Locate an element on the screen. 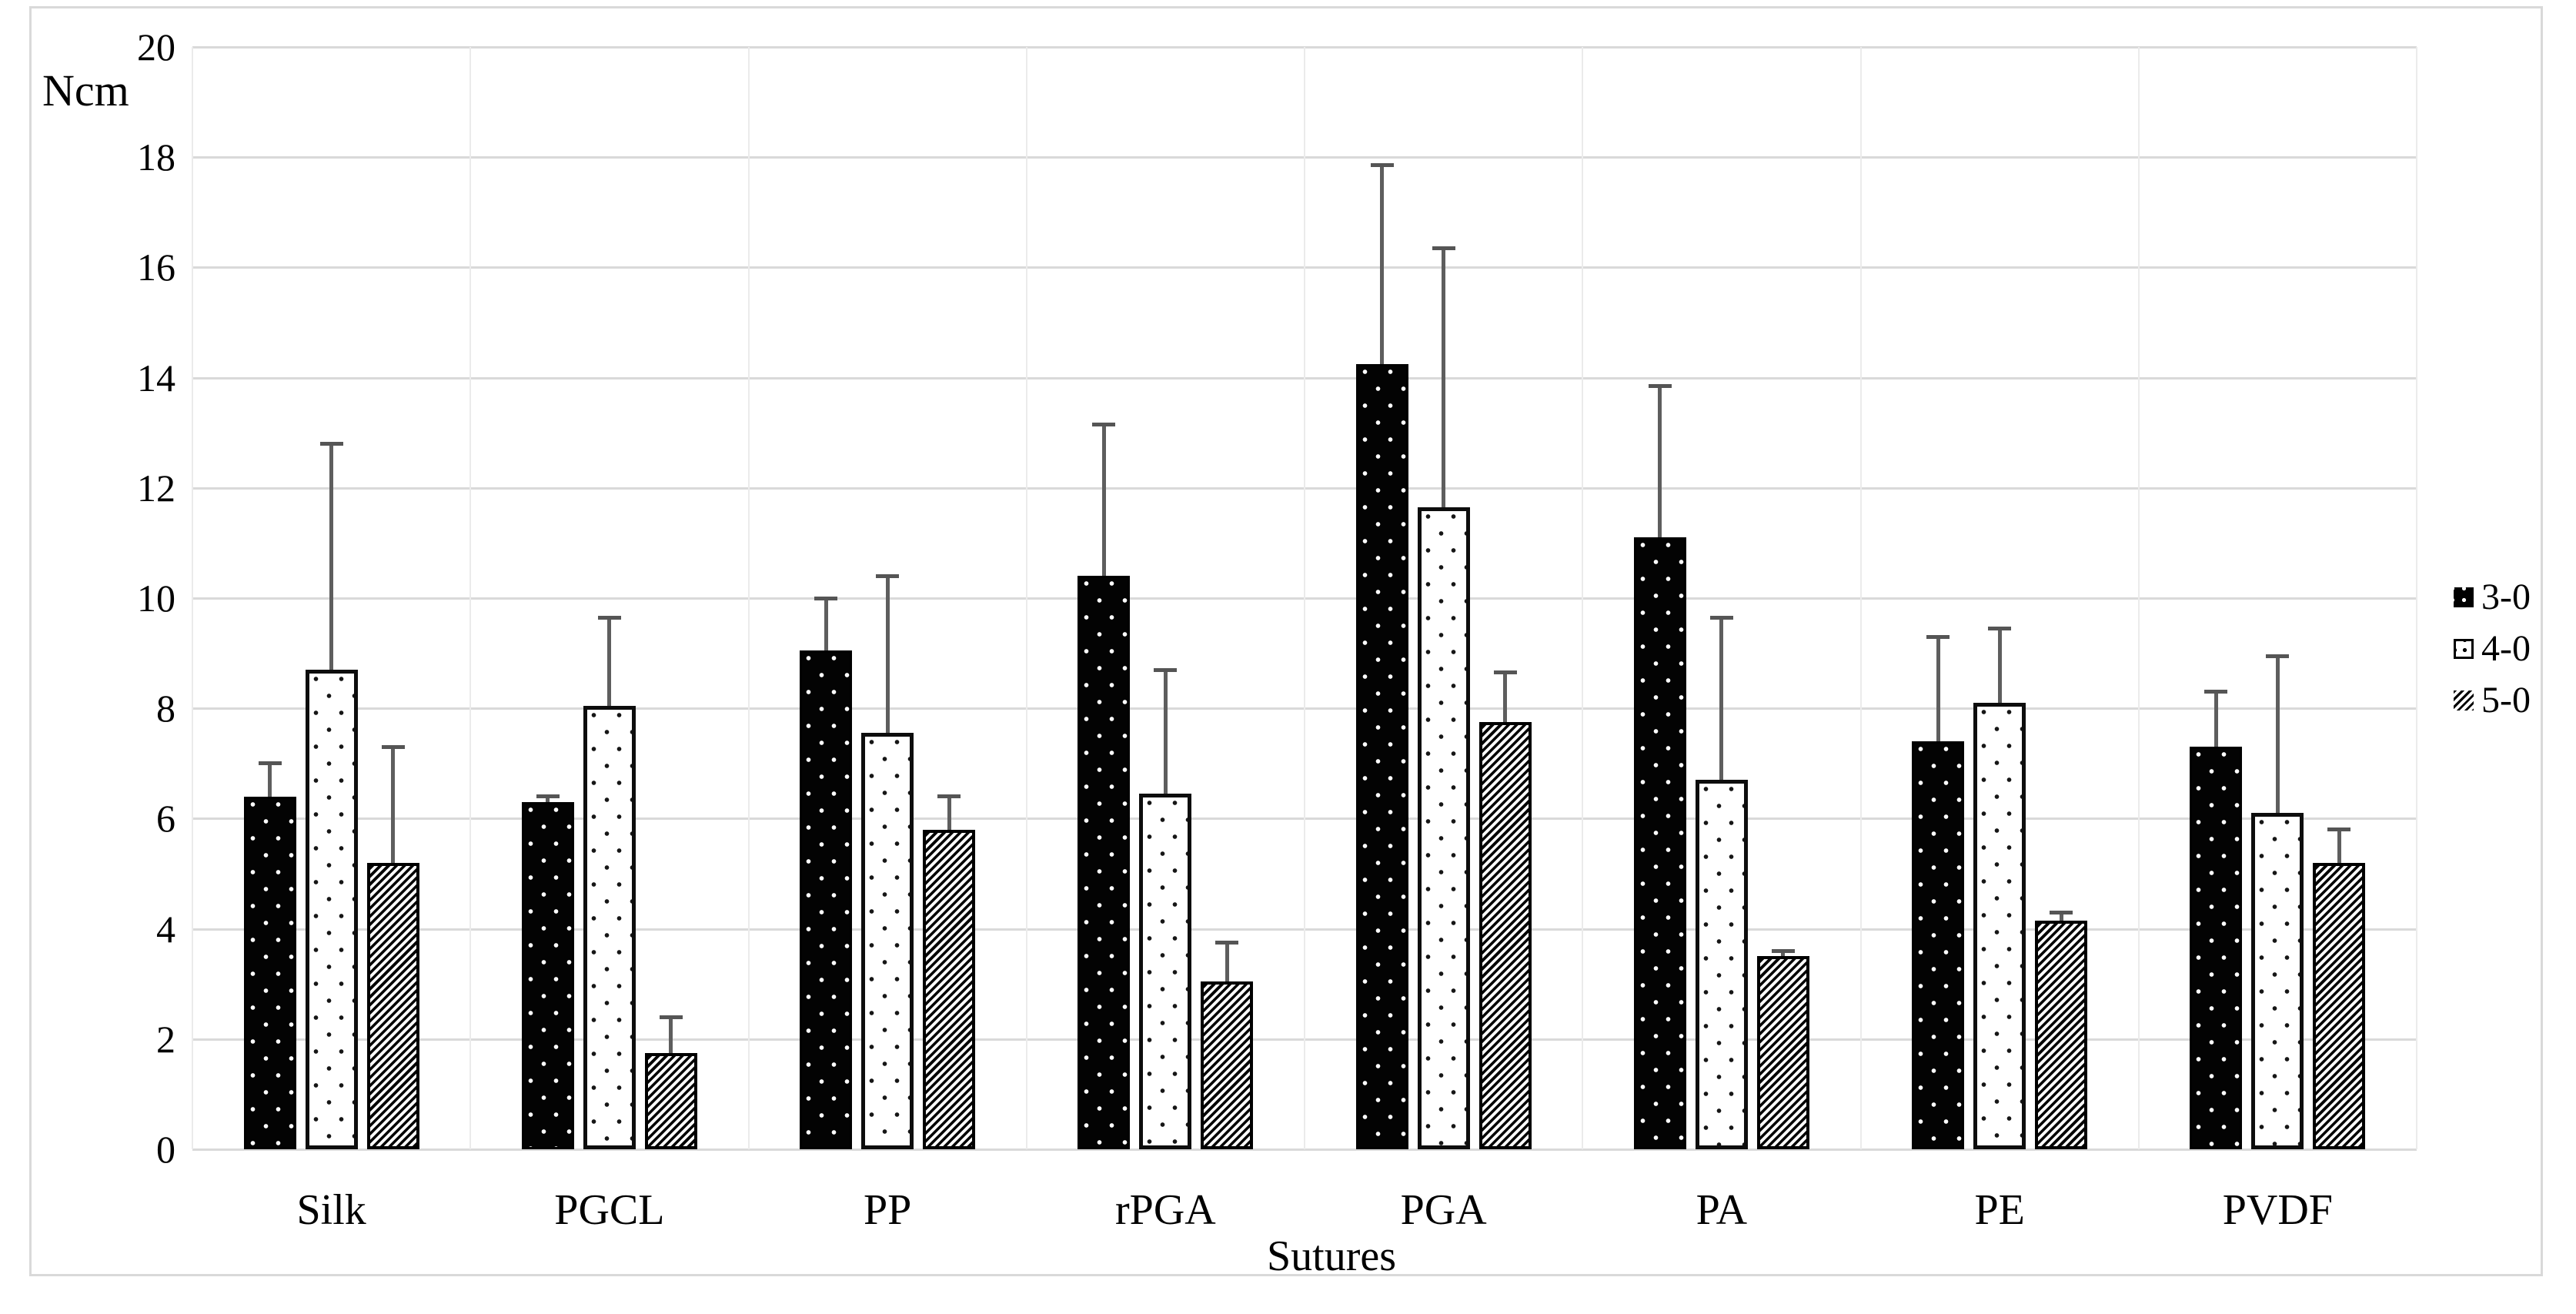 This screenshot has width=2576, height=1314. legend-swatch-white-with-black-dots is located at coordinates (2464, 648).